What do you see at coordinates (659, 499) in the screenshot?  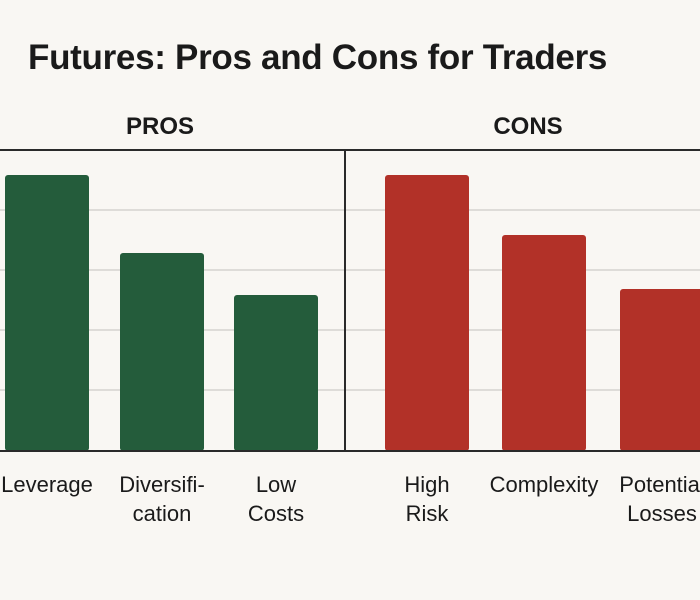 I see `x-tick-label: Potential Losses` at bounding box center [659, 499].